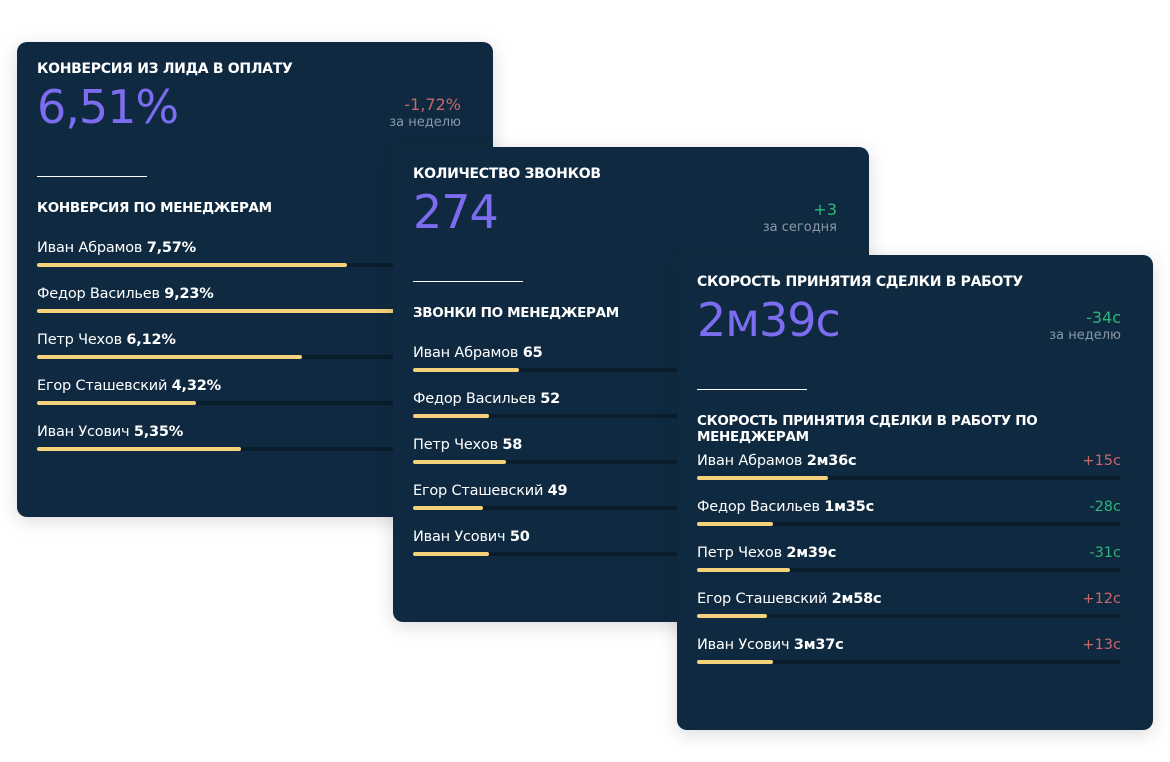 This screenshot has height=762, width=1170. Describe the element at coordinates (171, 248) in the screenshot. I see `manager-value: 7,57%` at that location.